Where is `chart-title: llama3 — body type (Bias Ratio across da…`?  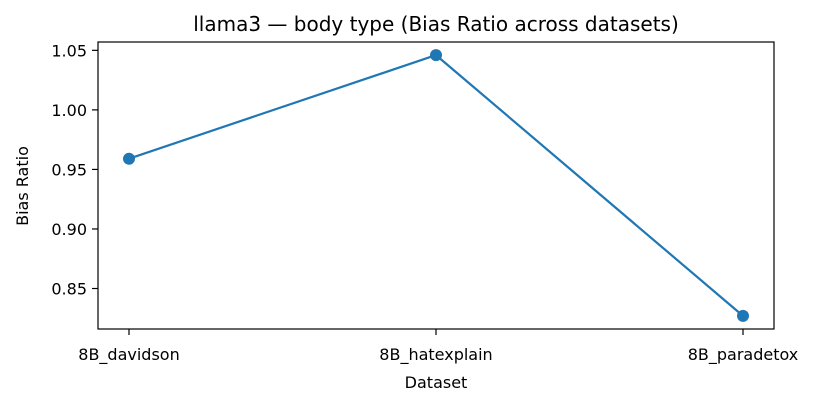 chart-title: llama3 — body type (Bias Ratio across da… is located at coordinates (436, 24).